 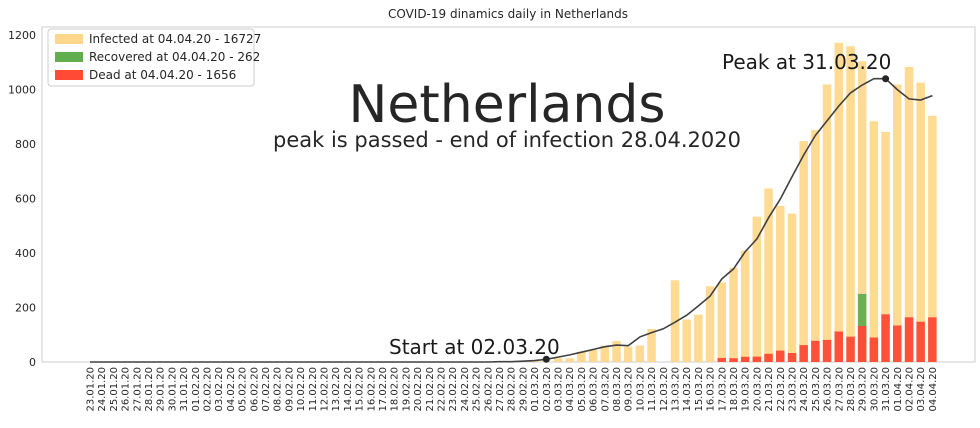 What do you see at coordinates (477, 389) in the screenshot?
I see `x-tick-label: 25.02.20` at bounding box center [477, 389].